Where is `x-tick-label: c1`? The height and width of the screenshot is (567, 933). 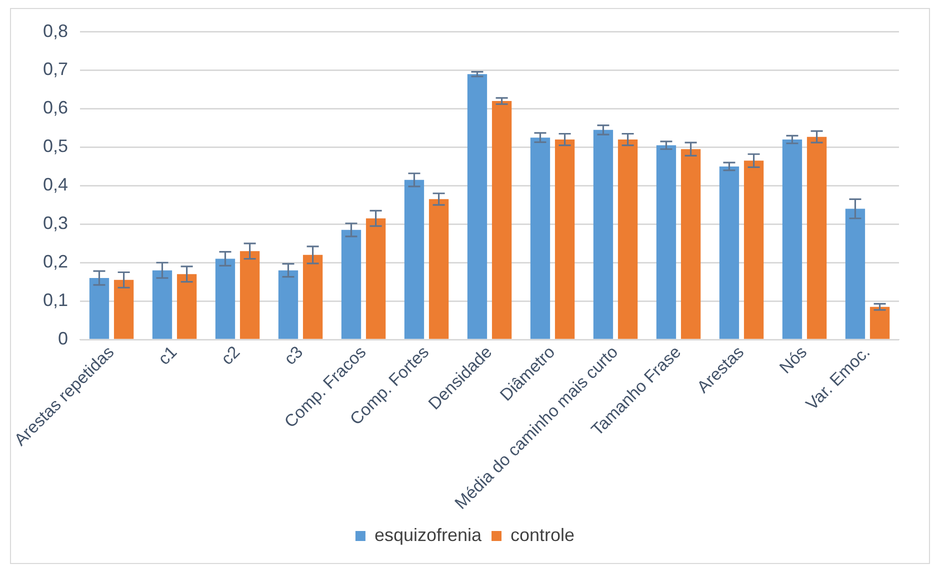
x-tick-label: c1 is located at coordinates (167, 355).